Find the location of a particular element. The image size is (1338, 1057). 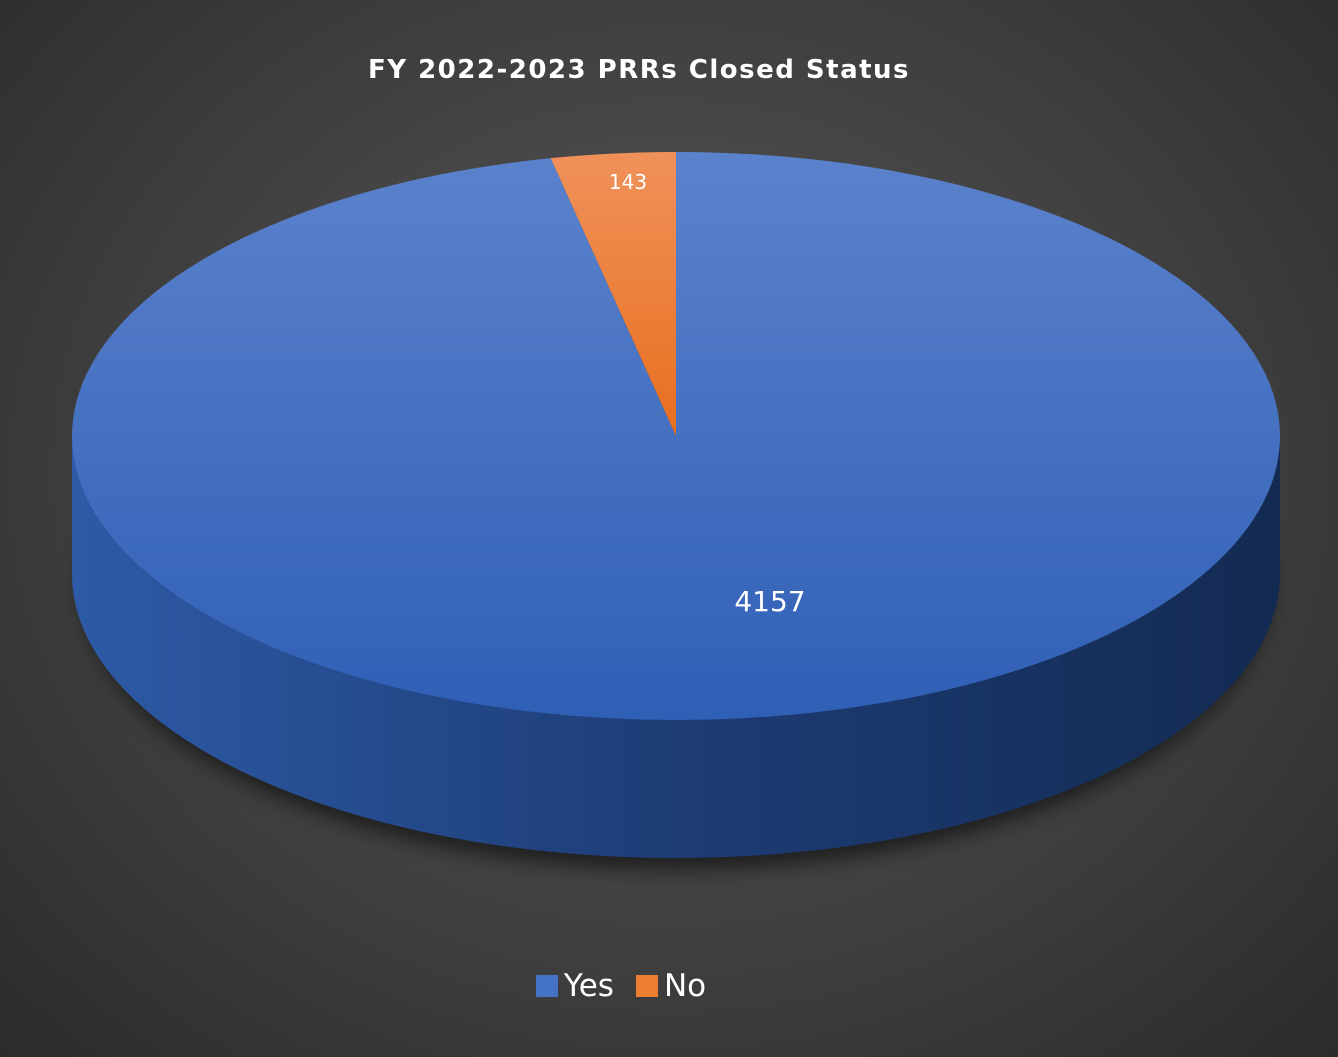

legend: Yes No is located at coordinates (645, 986).